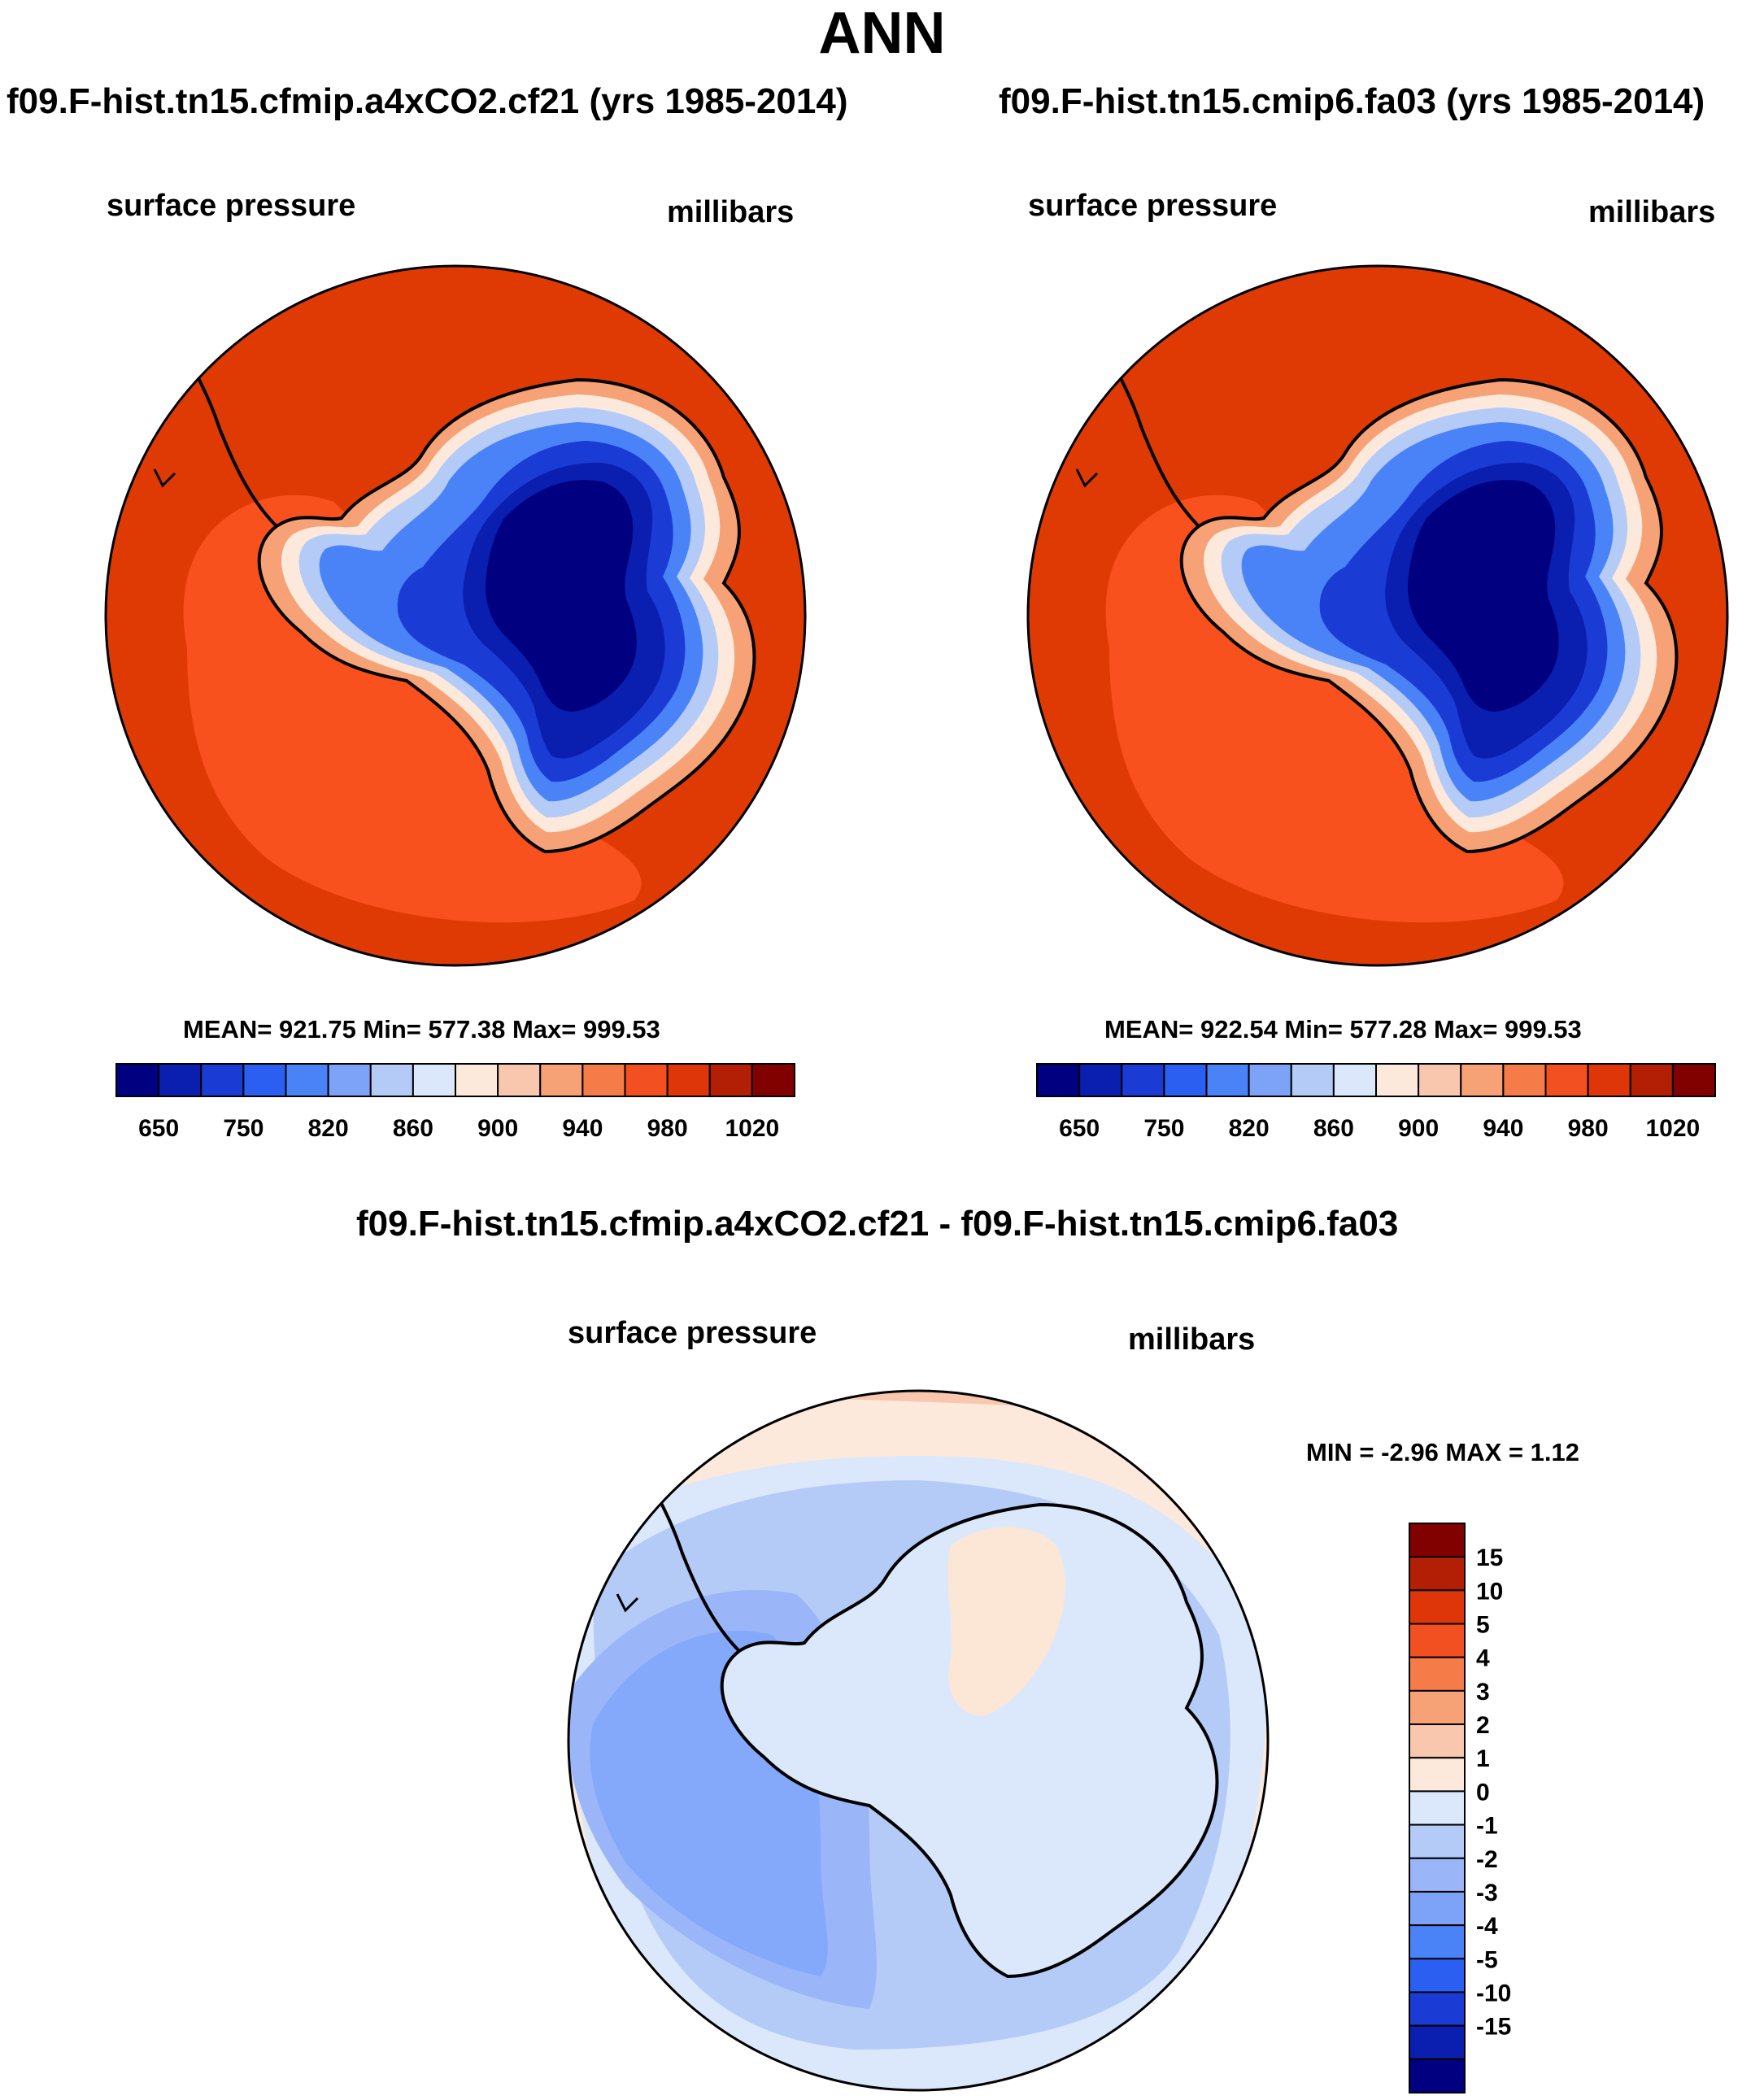 Image resolution: width=1764 pixels, height=2100 pixels. I want to click on panel2-polar-map, so click(1377, 615).